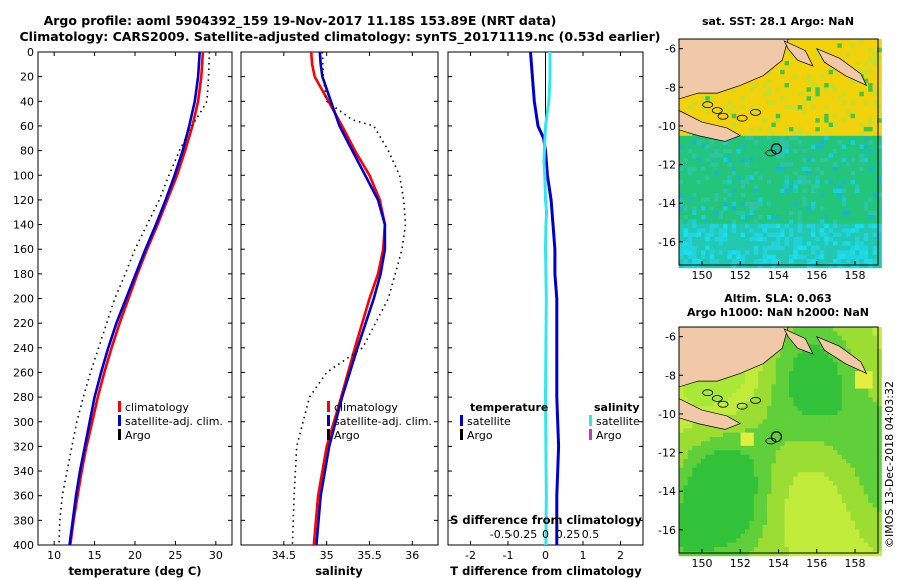 This screenshot has width=900, height=580. I want to click on depth-tick-label: 40, so click(27, 101).